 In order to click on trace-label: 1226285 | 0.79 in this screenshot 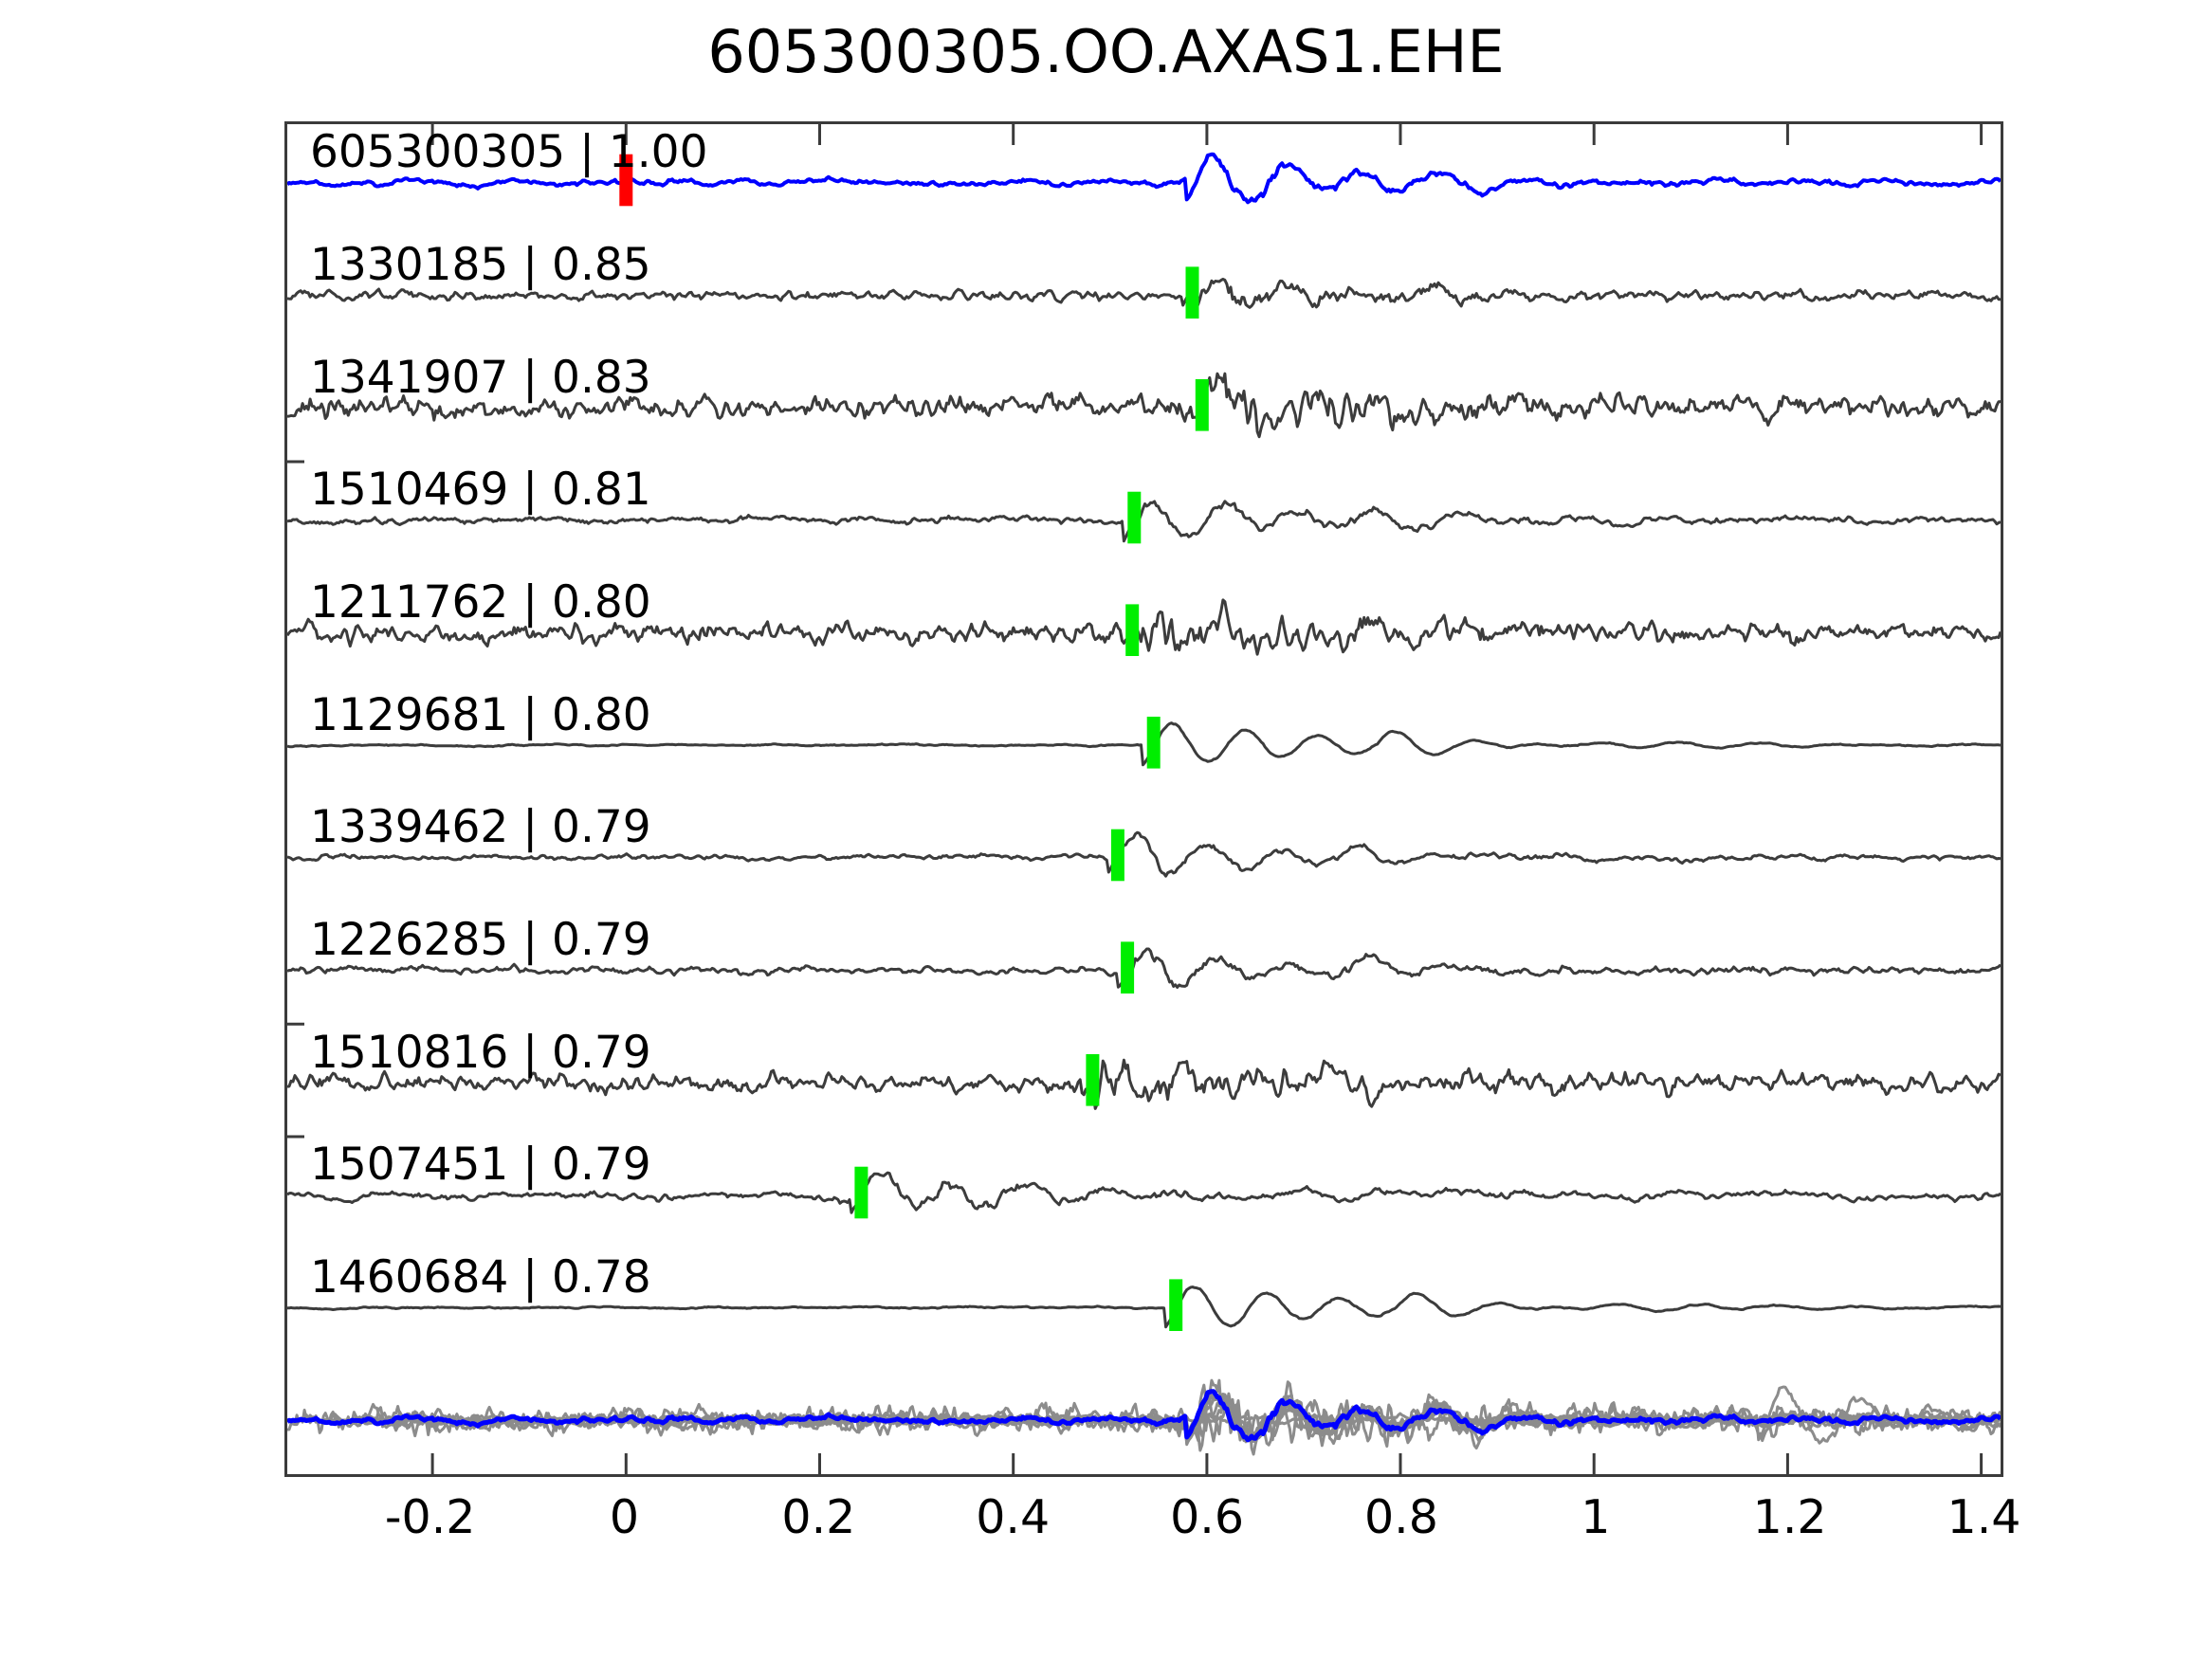, I will do `click(480, 940)`.